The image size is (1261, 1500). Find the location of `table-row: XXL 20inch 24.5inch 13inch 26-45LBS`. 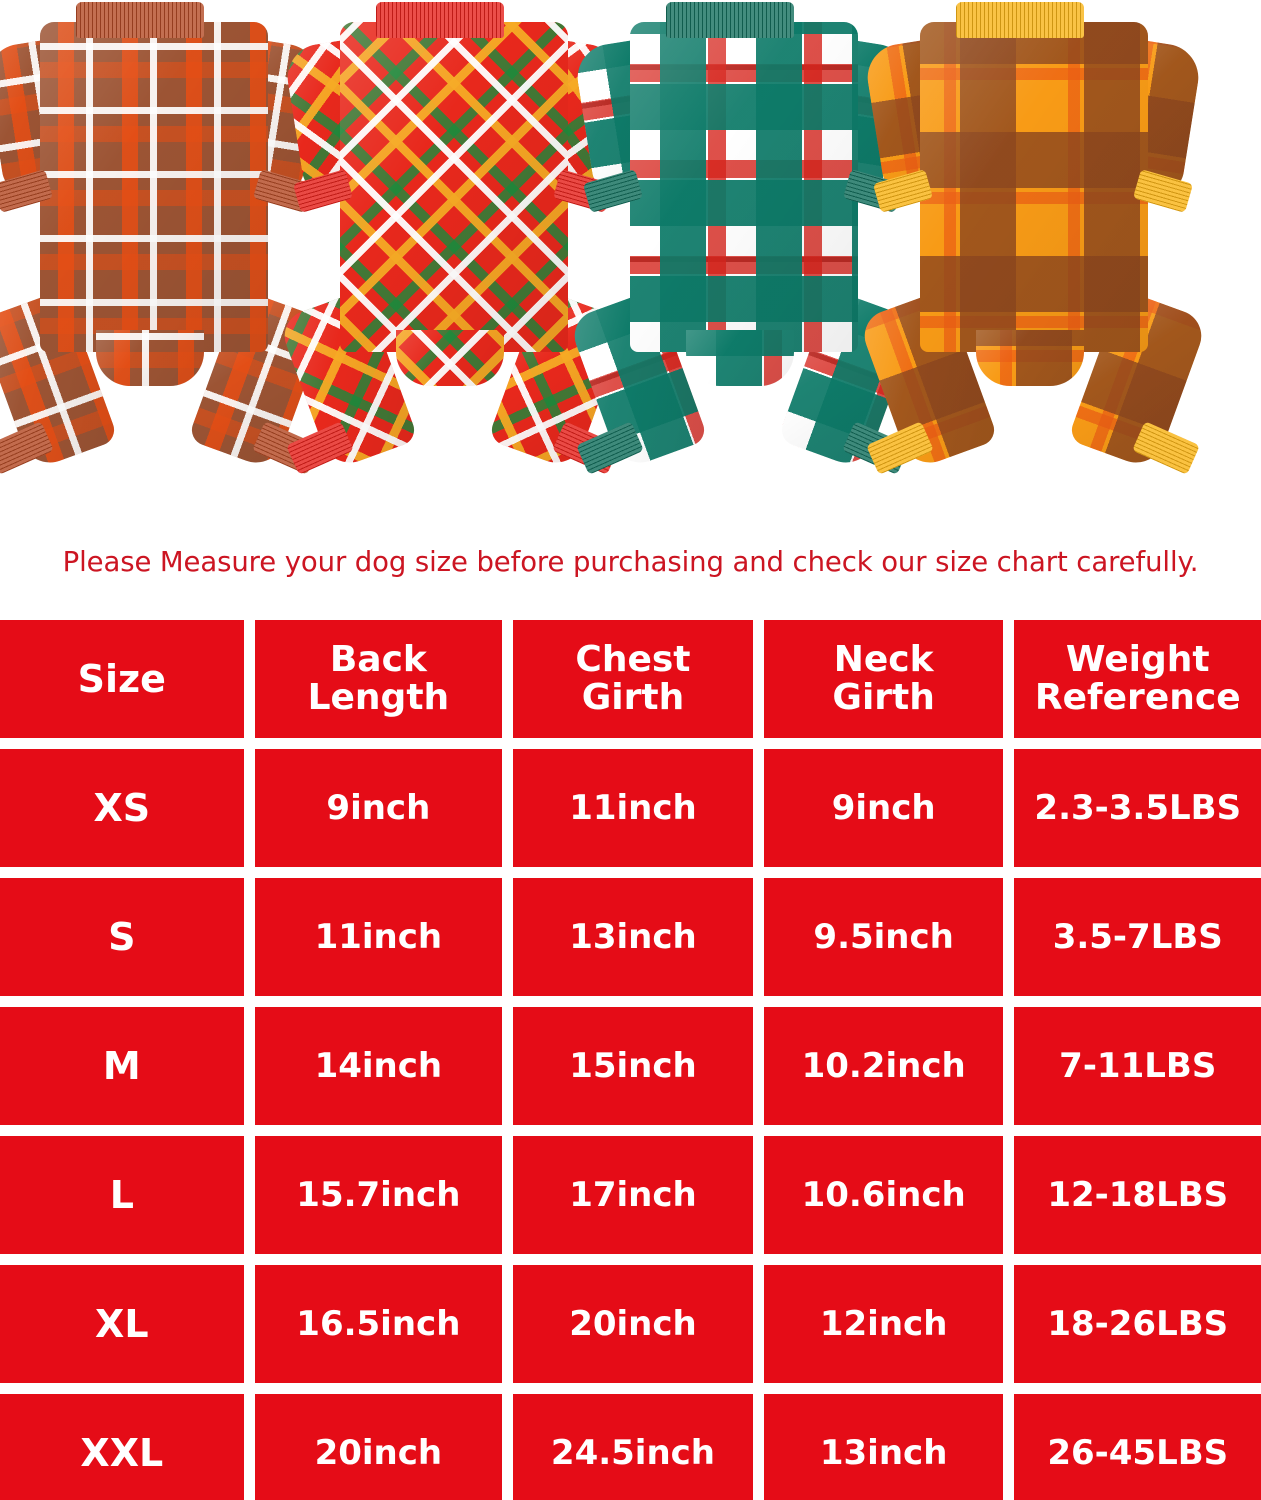

table-row: XXL 20inch 24.5inch 13inch 26-45LBS is located at coordinates (630, 1447).